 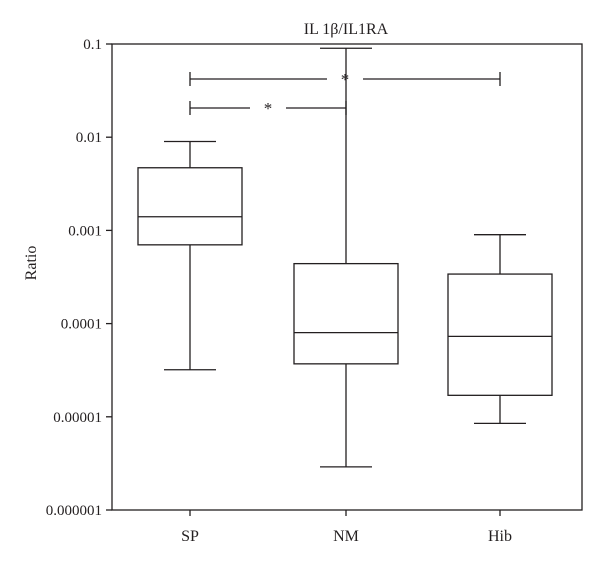 I want to click on y-tick-label: 0.0001, so click(x=81, y=325).